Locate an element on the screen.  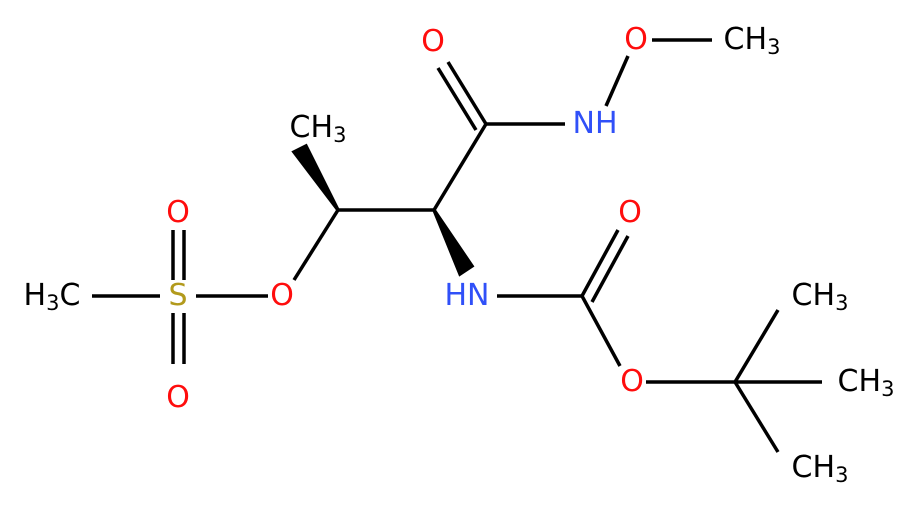
label-part: S is located at coordinates (177, 295).